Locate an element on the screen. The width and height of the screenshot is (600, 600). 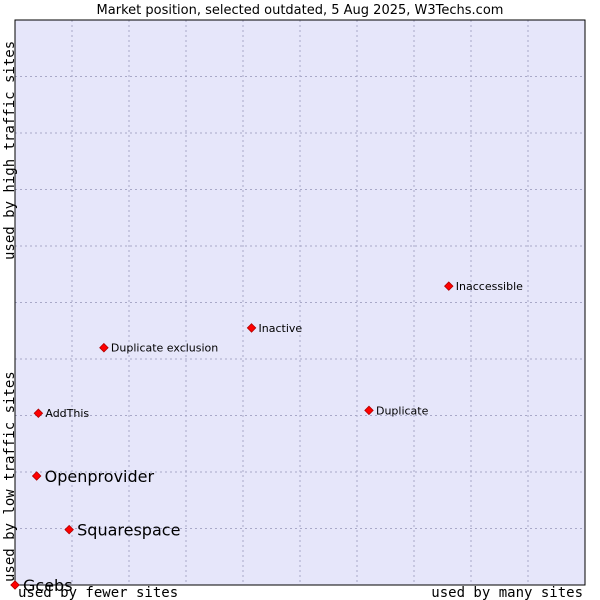
data-point-label: Gcebs is located at coordinates (48, 585).